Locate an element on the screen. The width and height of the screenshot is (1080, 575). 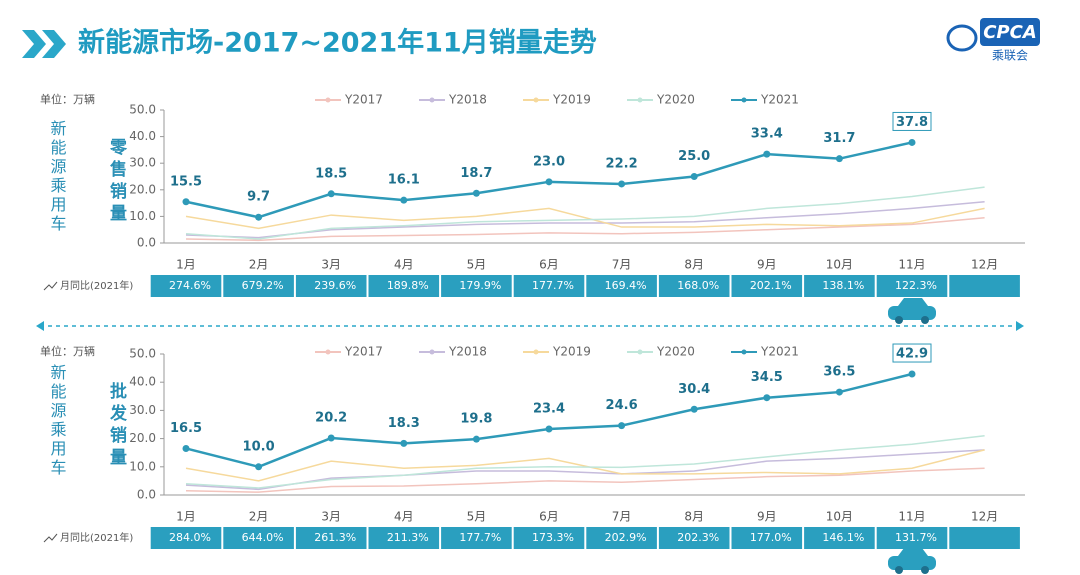
data-label: 18.3 is located at coordinates (404, 423).